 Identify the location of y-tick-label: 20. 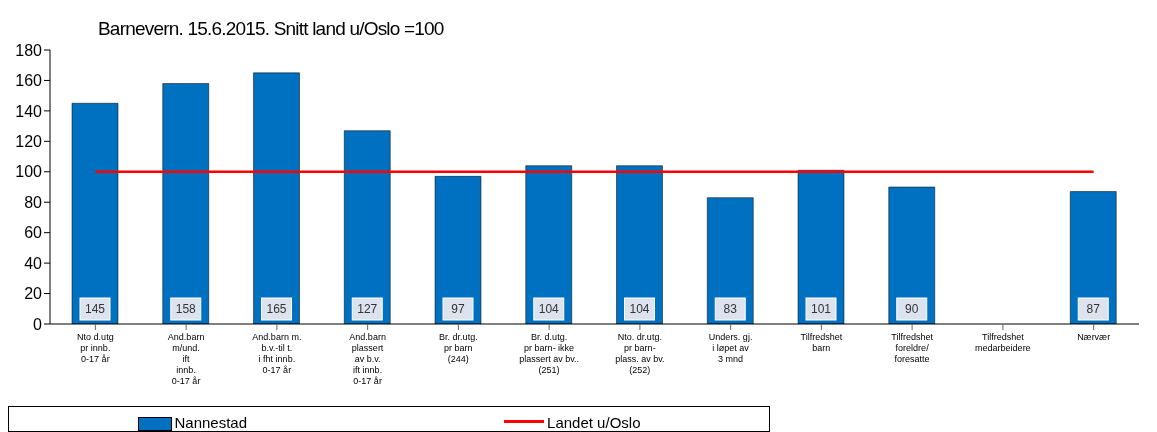
(33, 294).